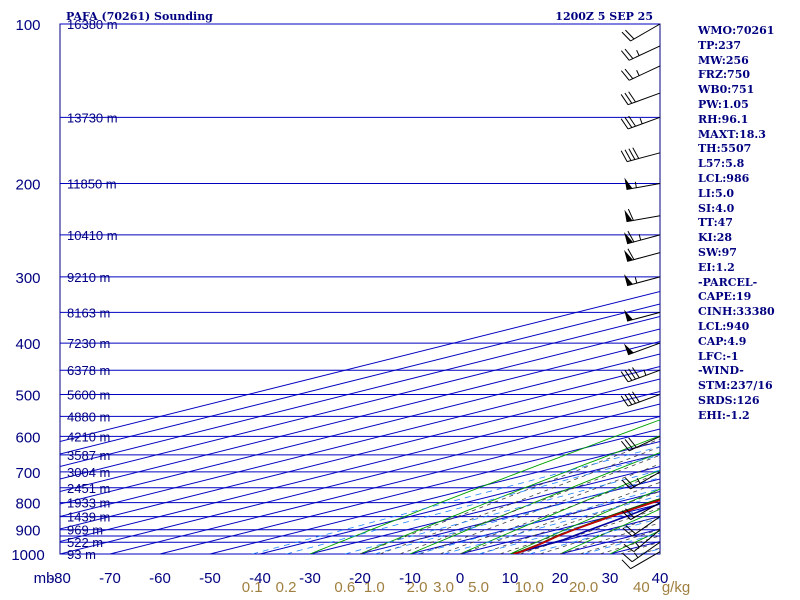 This screenshot has width=800, height=600. I want to click on pressure-tick-label: 100, so click(27, 25).